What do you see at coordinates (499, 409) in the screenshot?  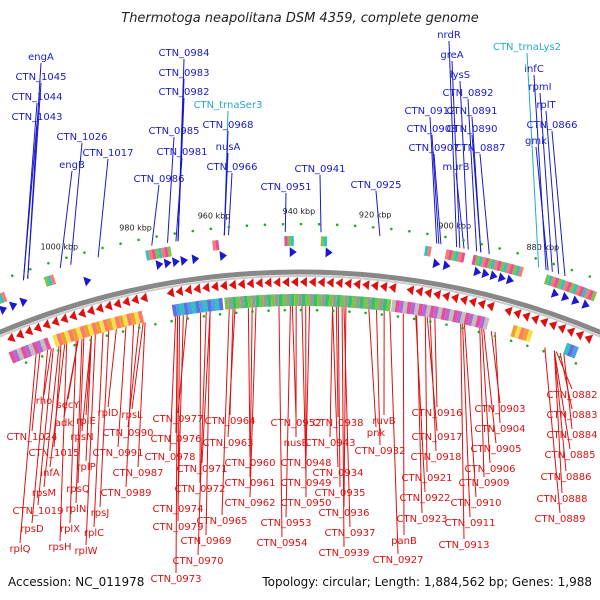 I see `reverse-gene-label: CTN_0903` at bounding box center [499, 409].